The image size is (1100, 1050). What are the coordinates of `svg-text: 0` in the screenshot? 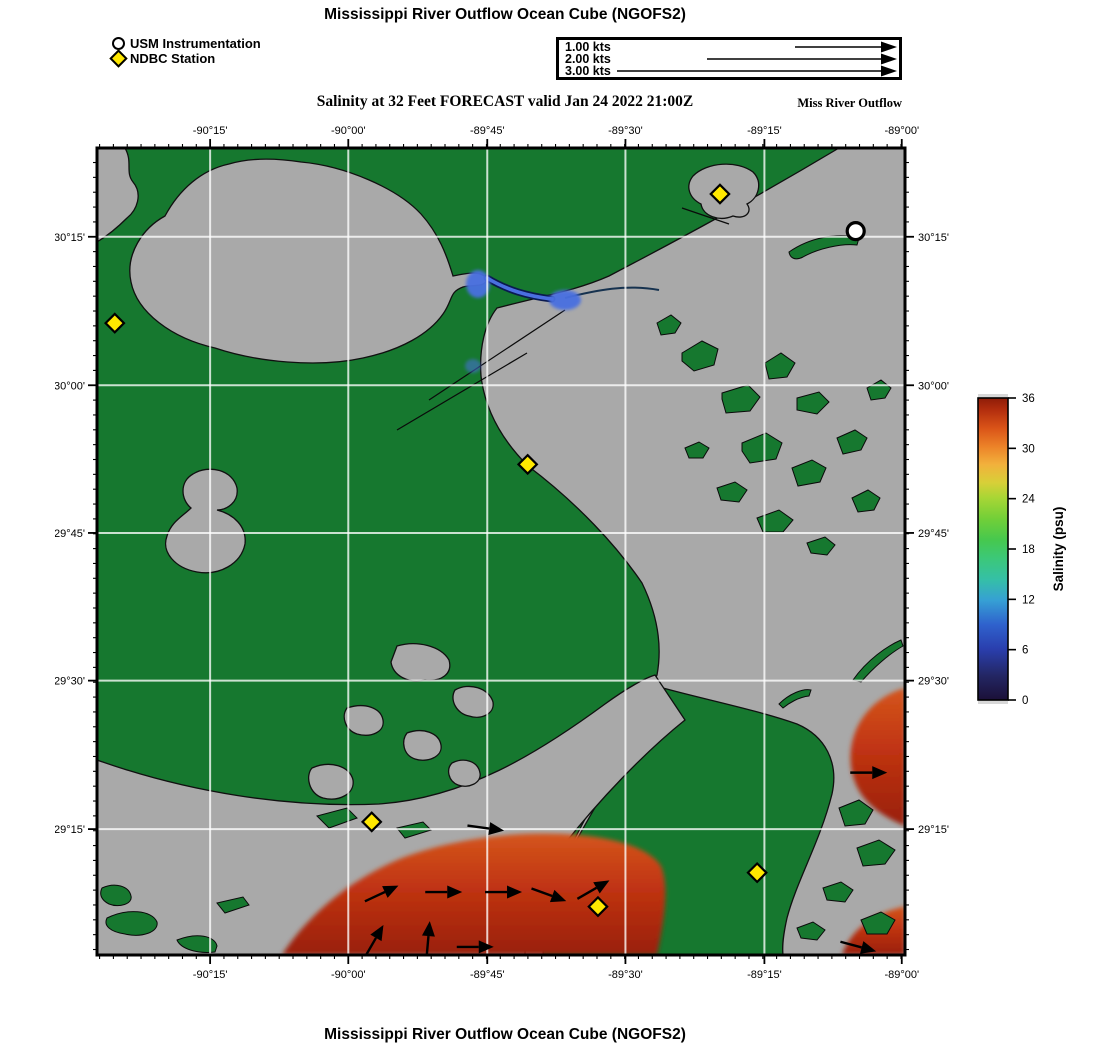 It's located at (1025, 701).